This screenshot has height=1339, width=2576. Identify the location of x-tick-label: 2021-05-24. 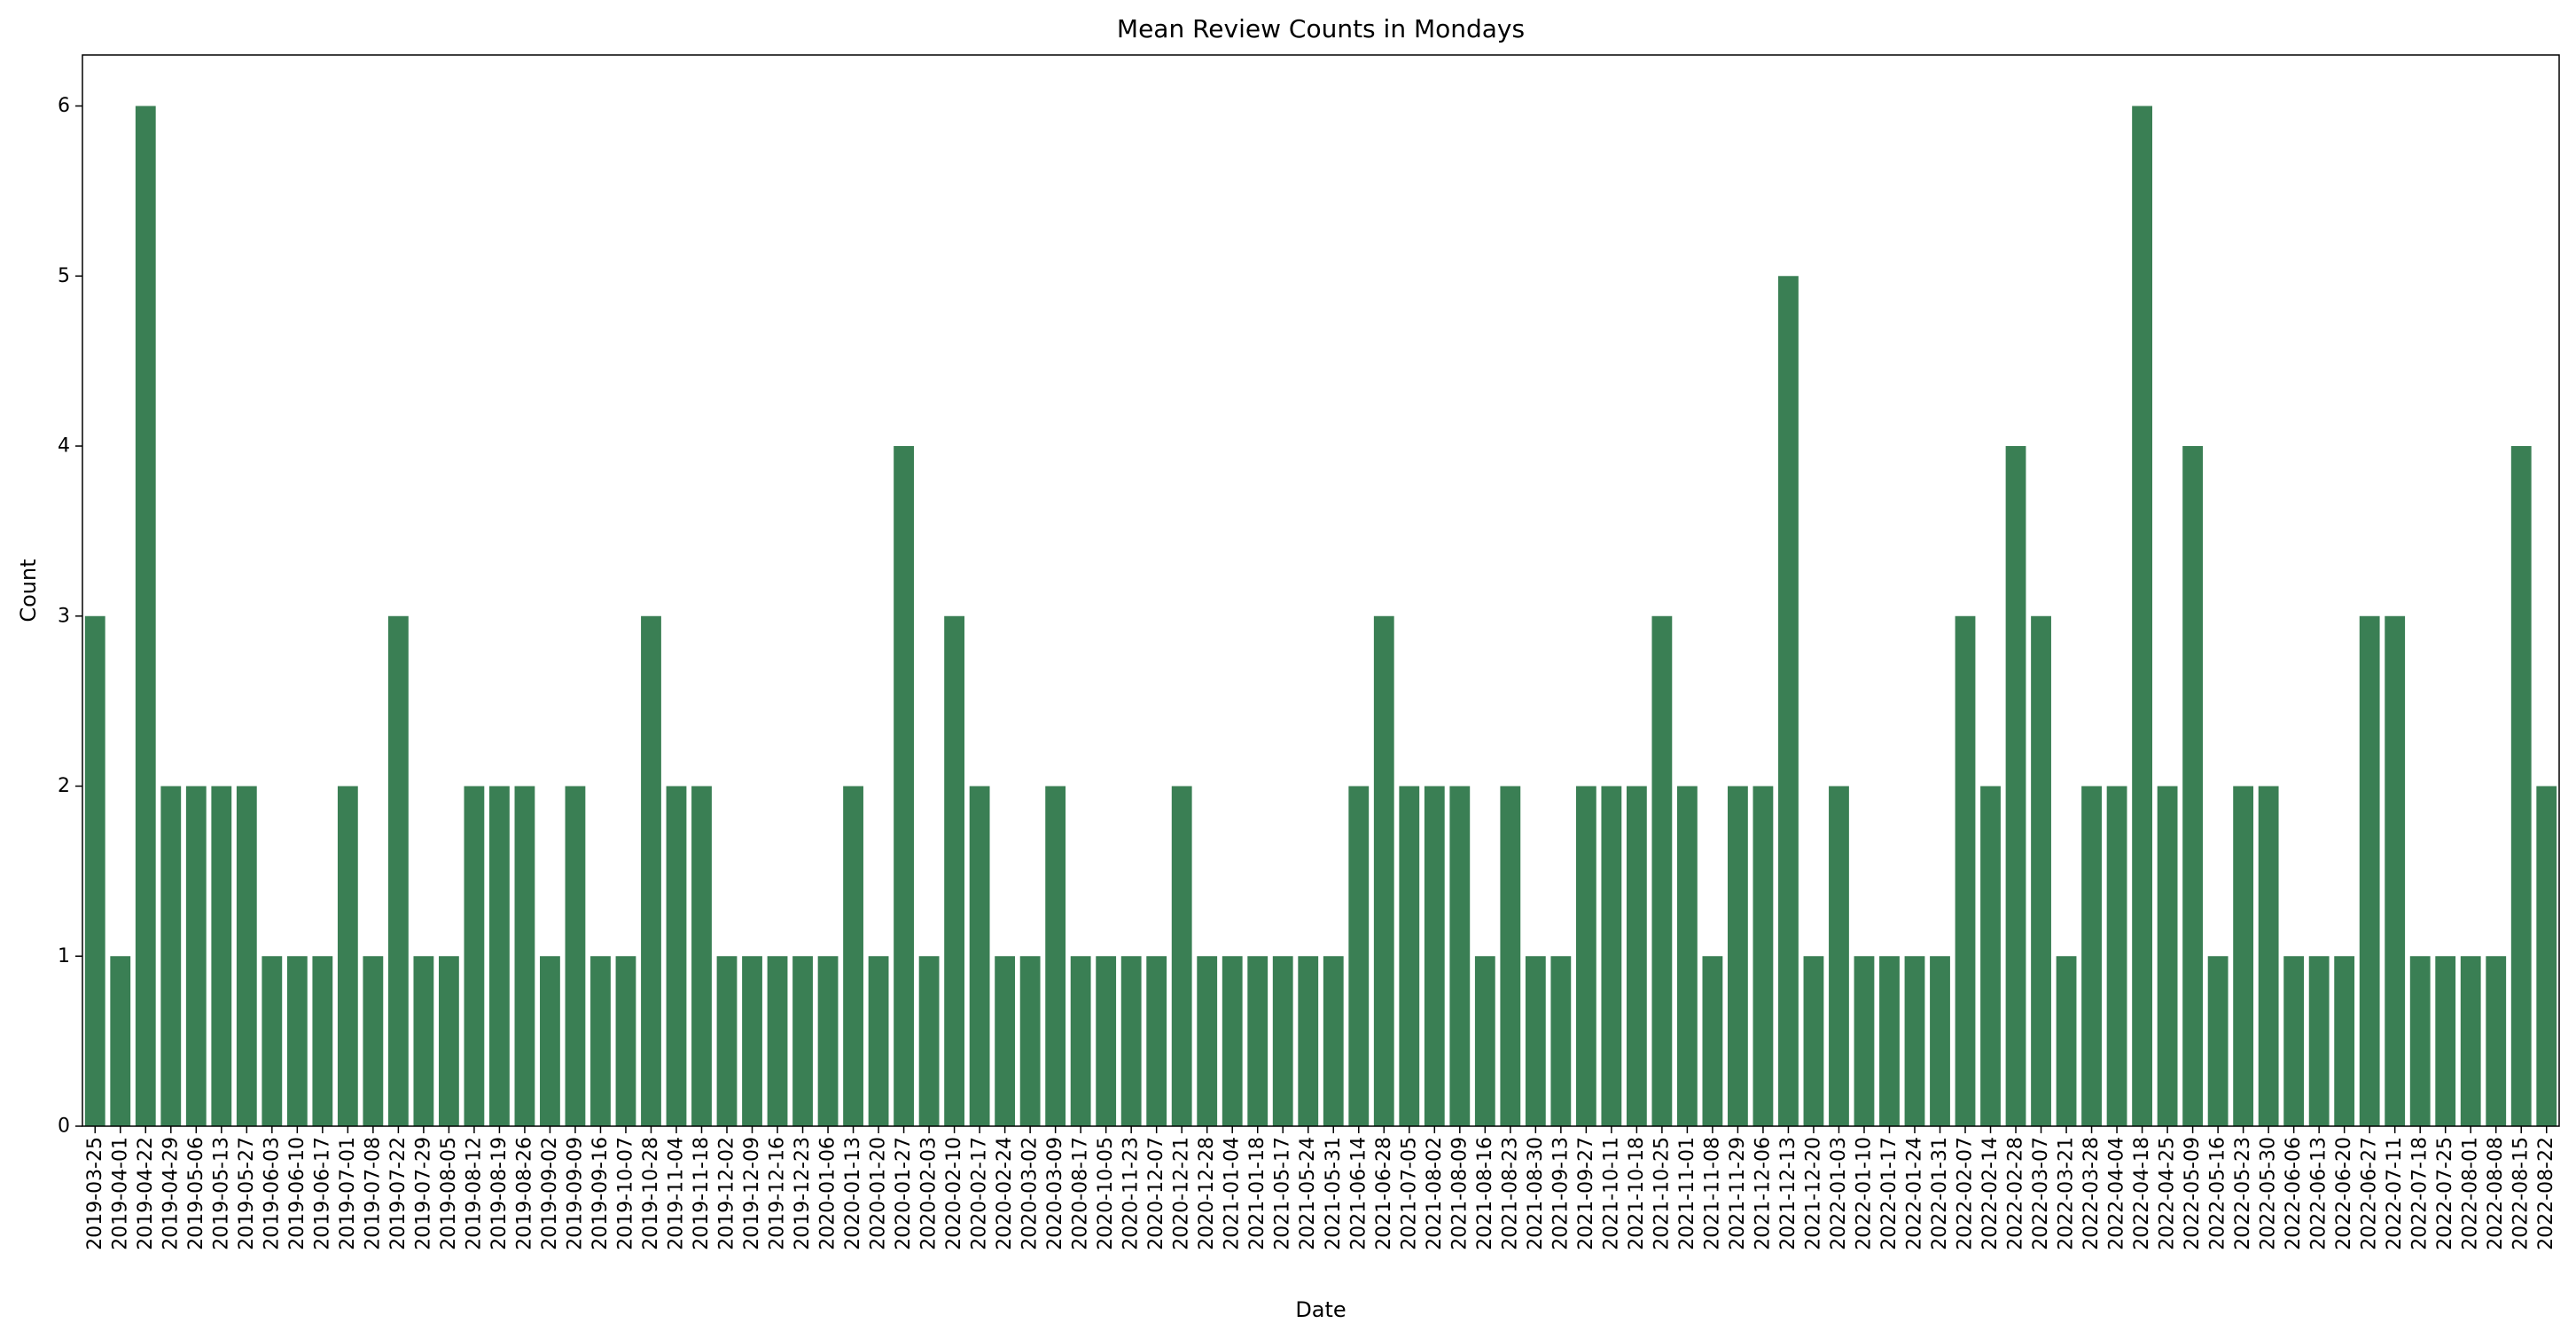
(1308, 1193).